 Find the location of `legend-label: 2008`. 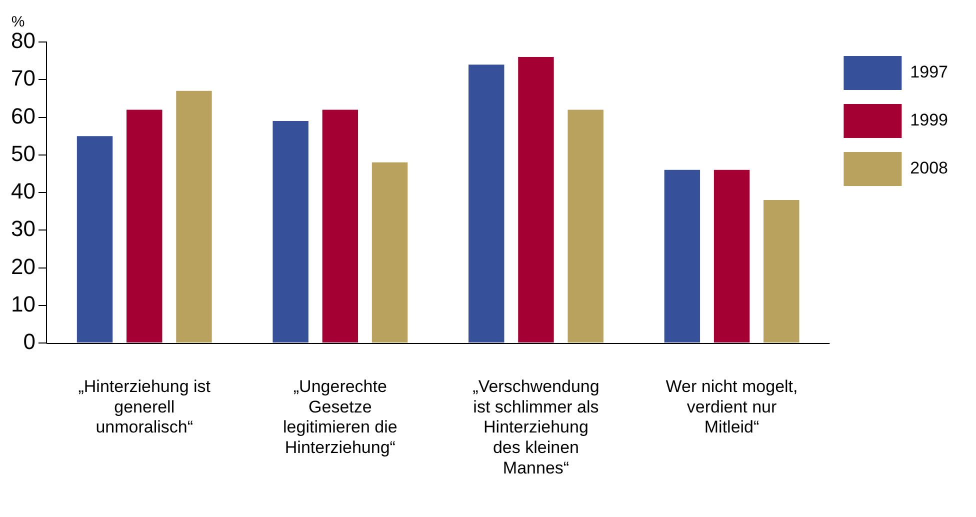

legend-label: 2008 is located at coordinates (929, 168).